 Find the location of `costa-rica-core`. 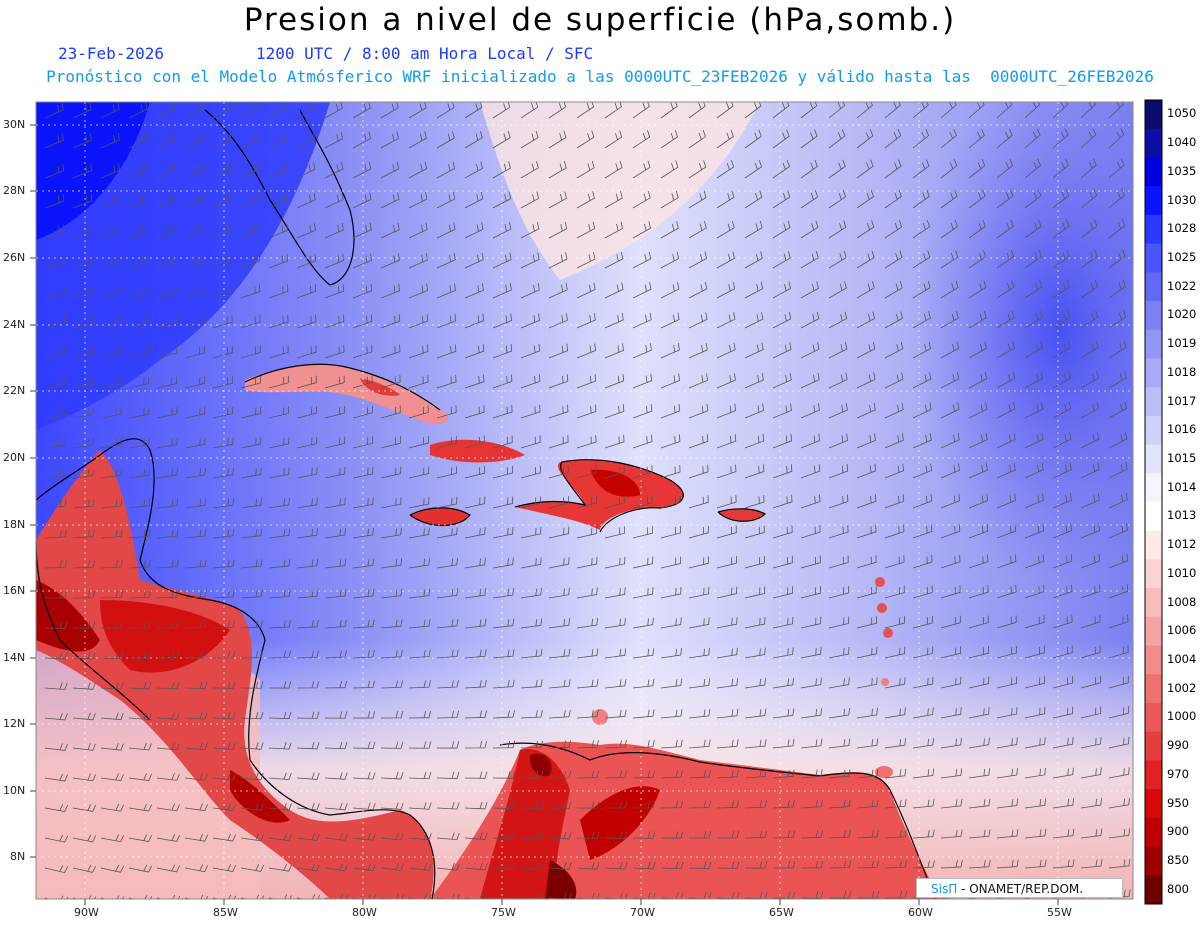

costa-rica-core is located at coordinates (260, 796).